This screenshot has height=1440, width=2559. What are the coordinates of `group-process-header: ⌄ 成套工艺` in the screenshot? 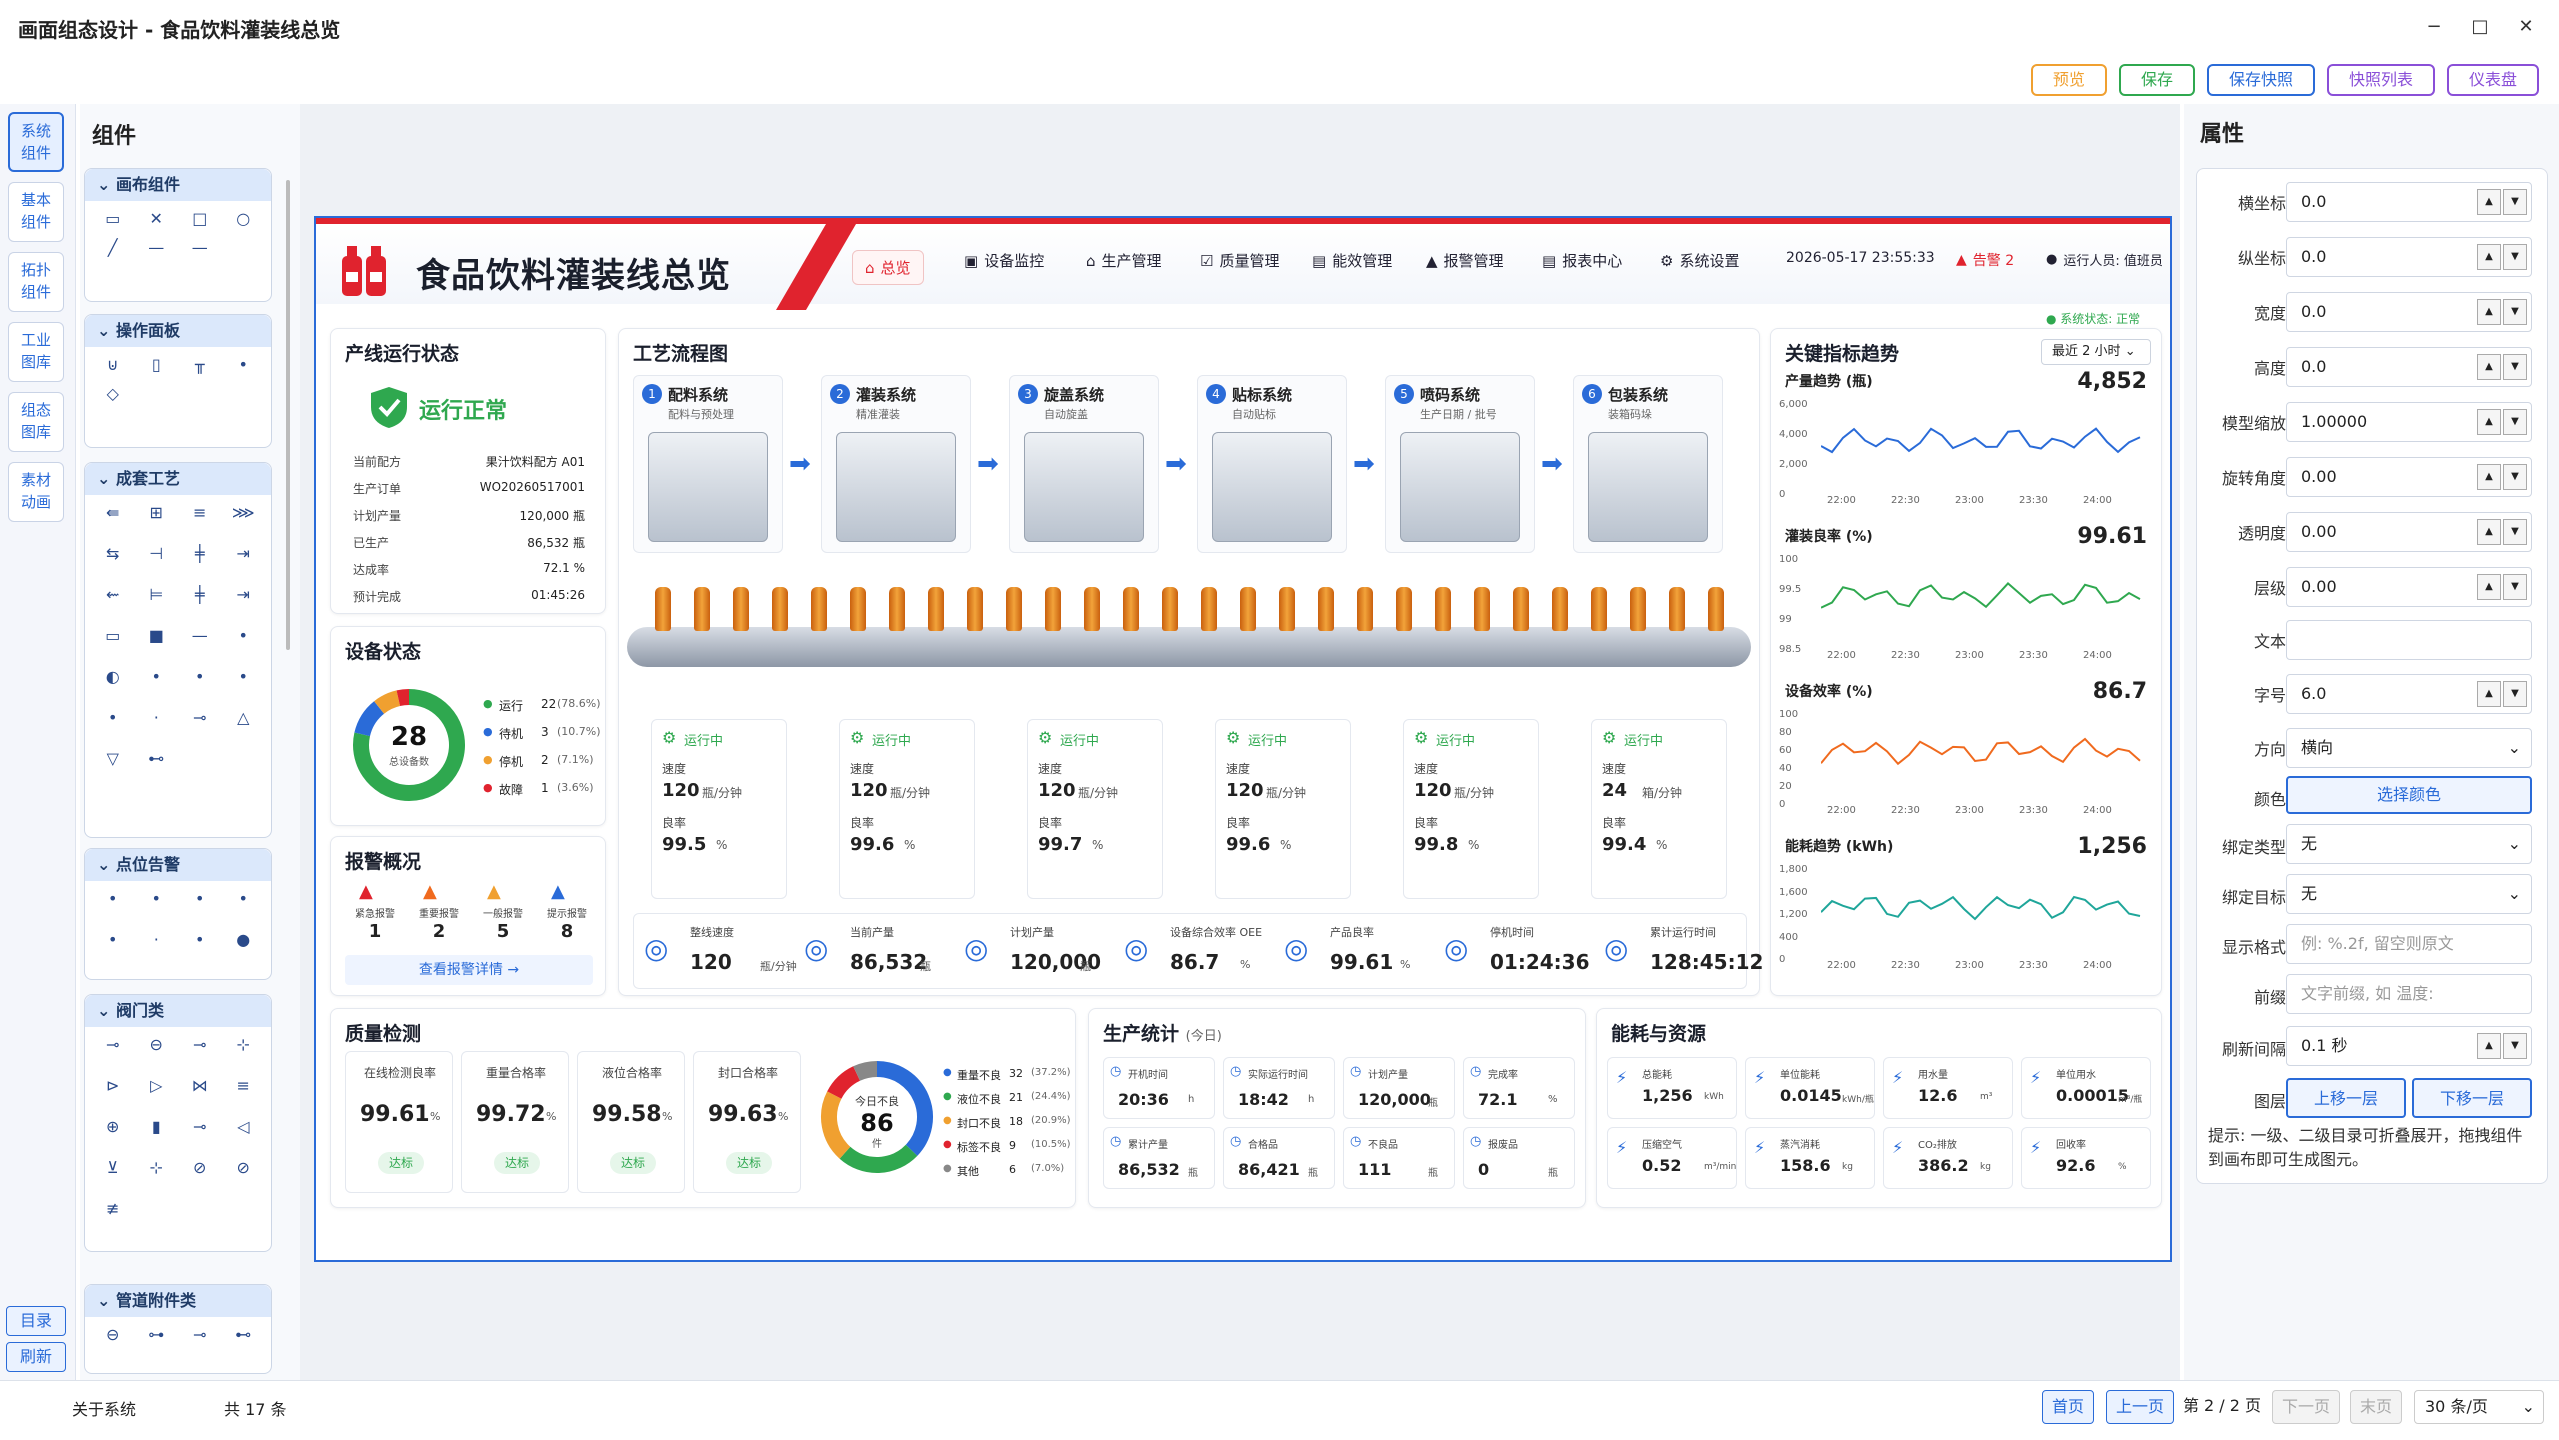 It's located at (178, 479).